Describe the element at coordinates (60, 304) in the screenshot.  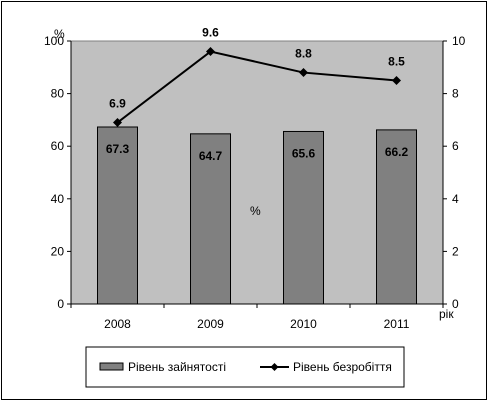
I see `left-tick-label-0: 0` at that location.